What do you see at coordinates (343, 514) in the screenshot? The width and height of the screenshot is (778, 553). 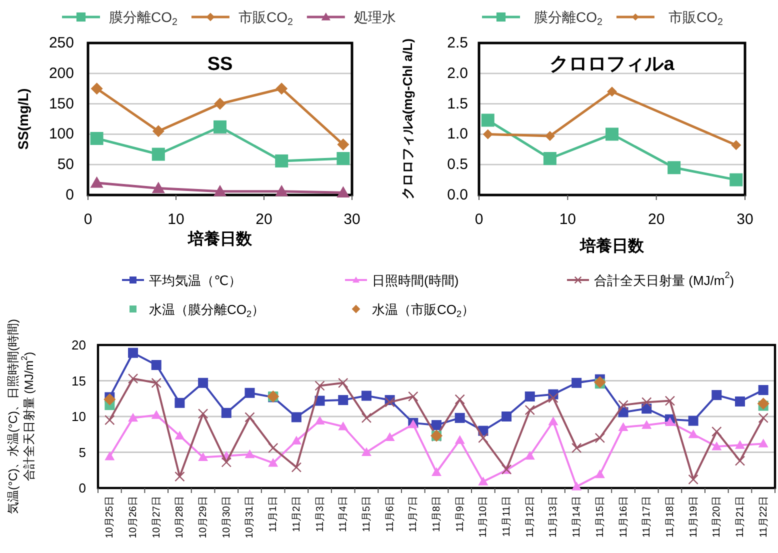 I see `x-tick-label: 11月4日` at bounding box center [343, 514].